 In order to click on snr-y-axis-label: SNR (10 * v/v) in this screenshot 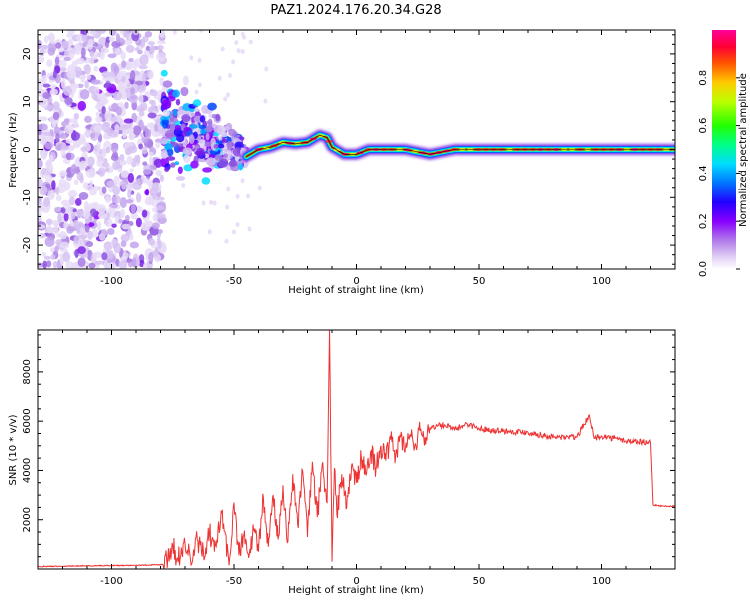, I will do `click(13, 449)`.